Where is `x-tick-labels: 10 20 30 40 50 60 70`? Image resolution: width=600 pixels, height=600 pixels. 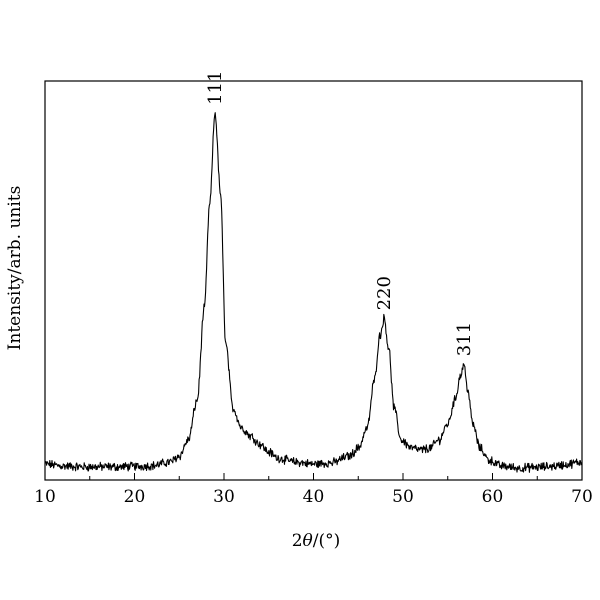
x-tick-labels: 10 20 30 40 50 60 70 is located at coordinates (313, 497).